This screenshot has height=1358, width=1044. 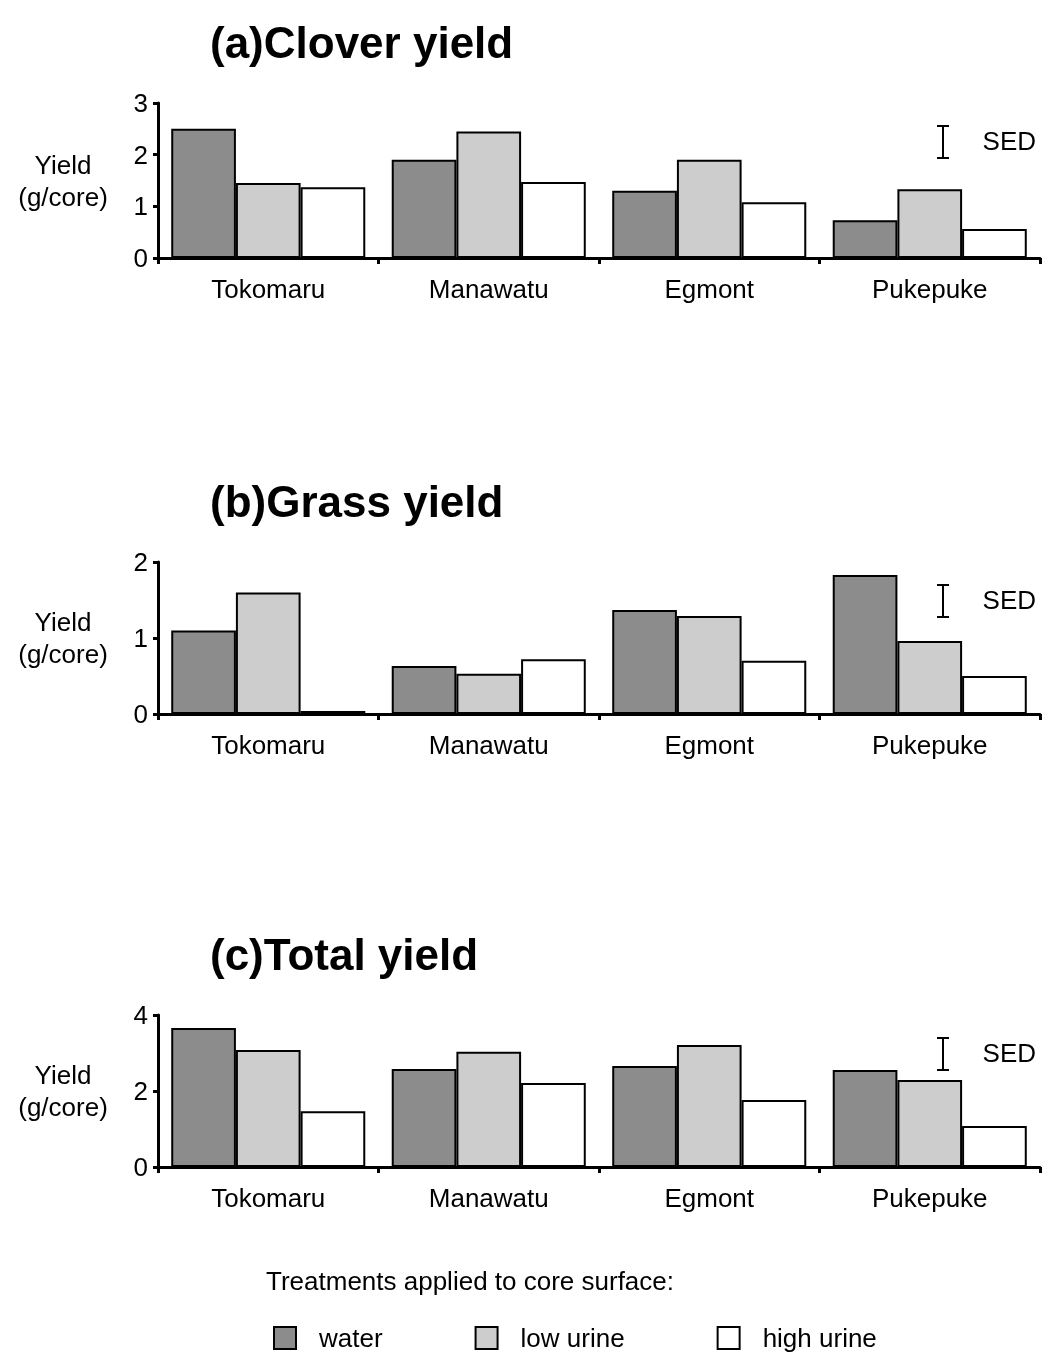 I want to click on legend-label: water, so click(x=350, y=1338).